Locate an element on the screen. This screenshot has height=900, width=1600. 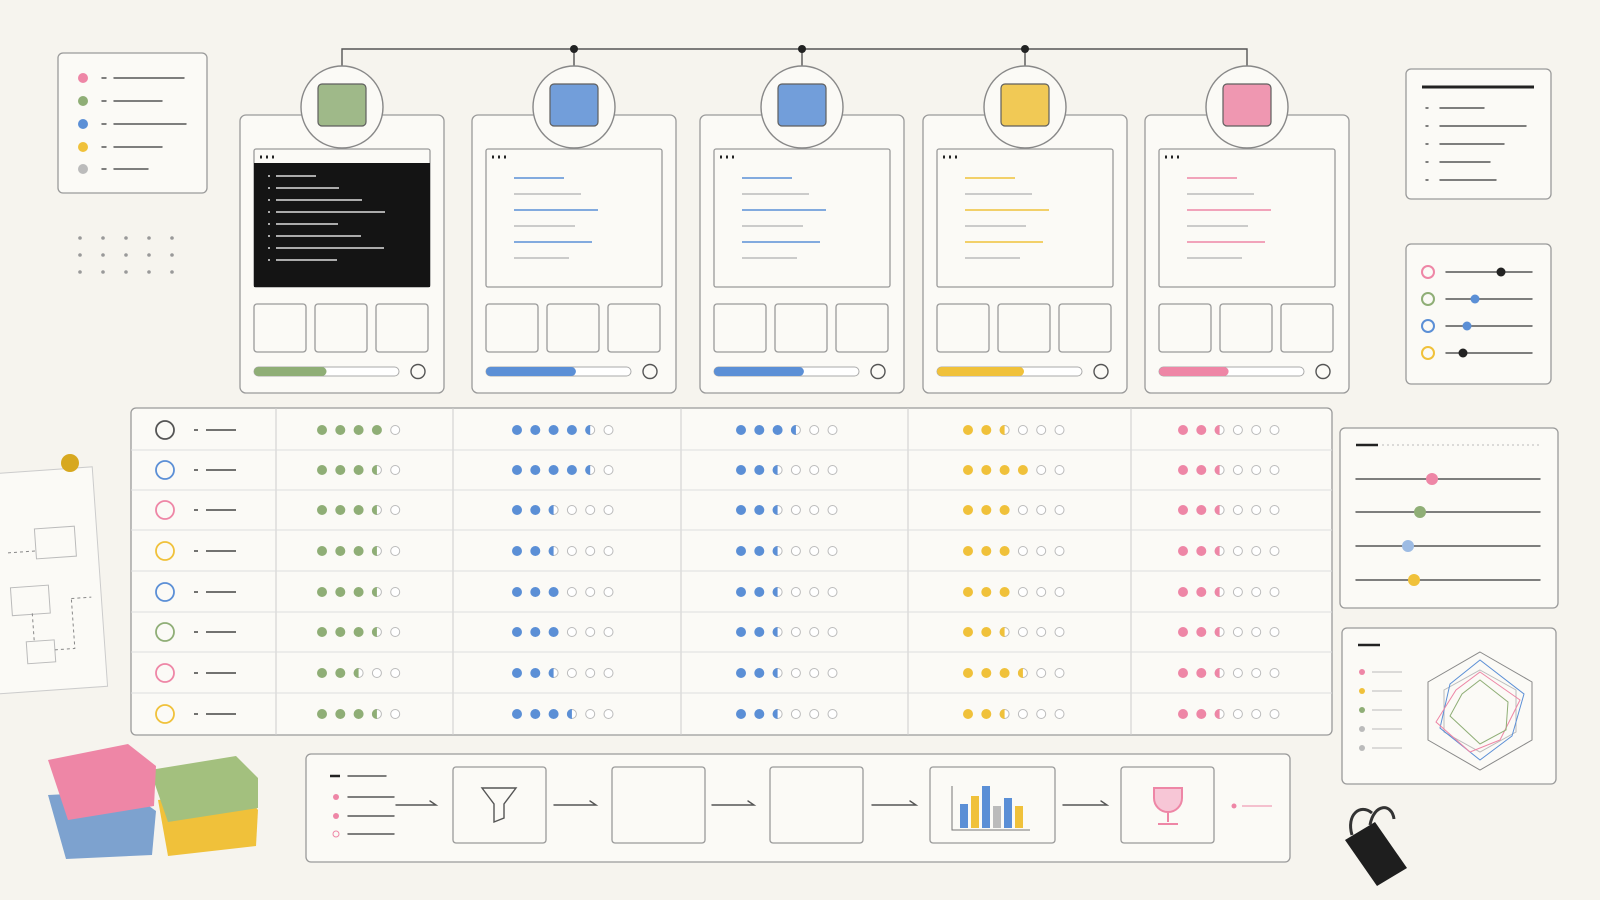
dot-grid is located at coordinates (126, 255).